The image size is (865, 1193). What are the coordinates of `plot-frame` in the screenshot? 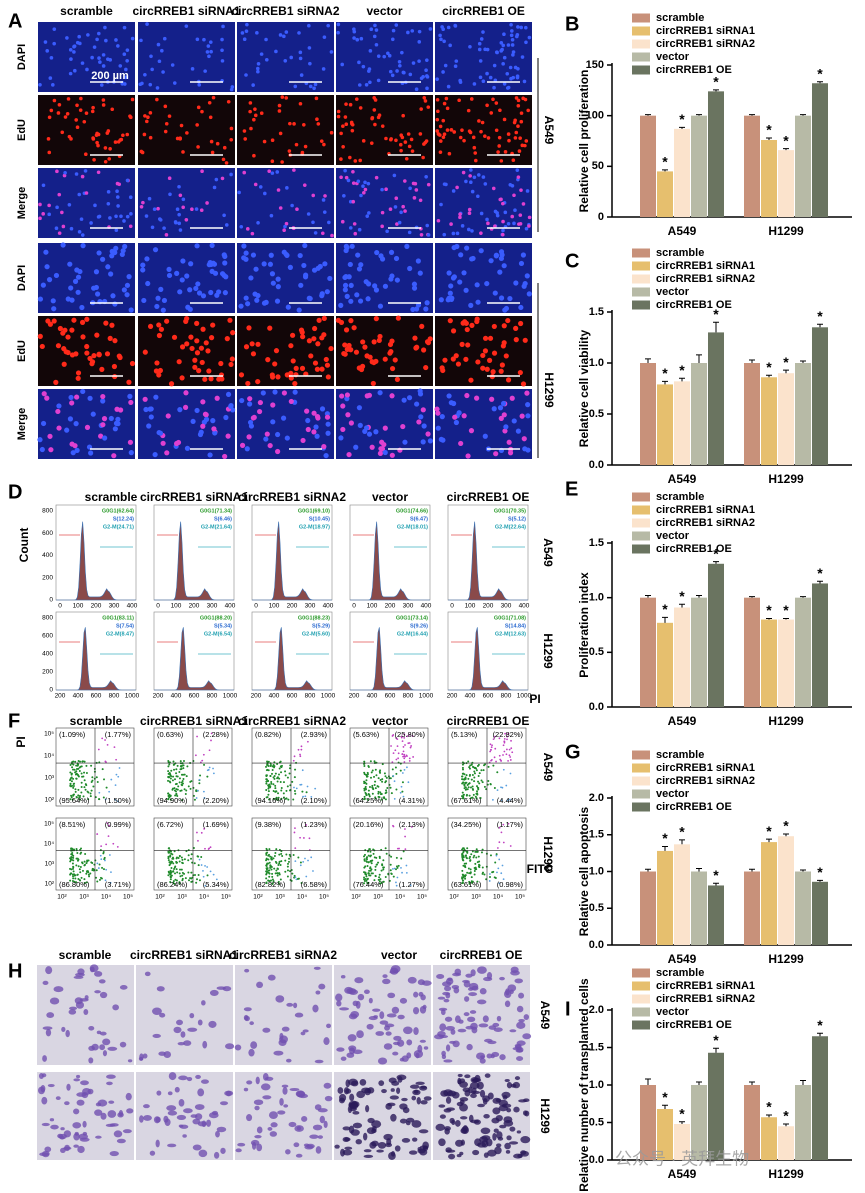 It's located at (96, 651).